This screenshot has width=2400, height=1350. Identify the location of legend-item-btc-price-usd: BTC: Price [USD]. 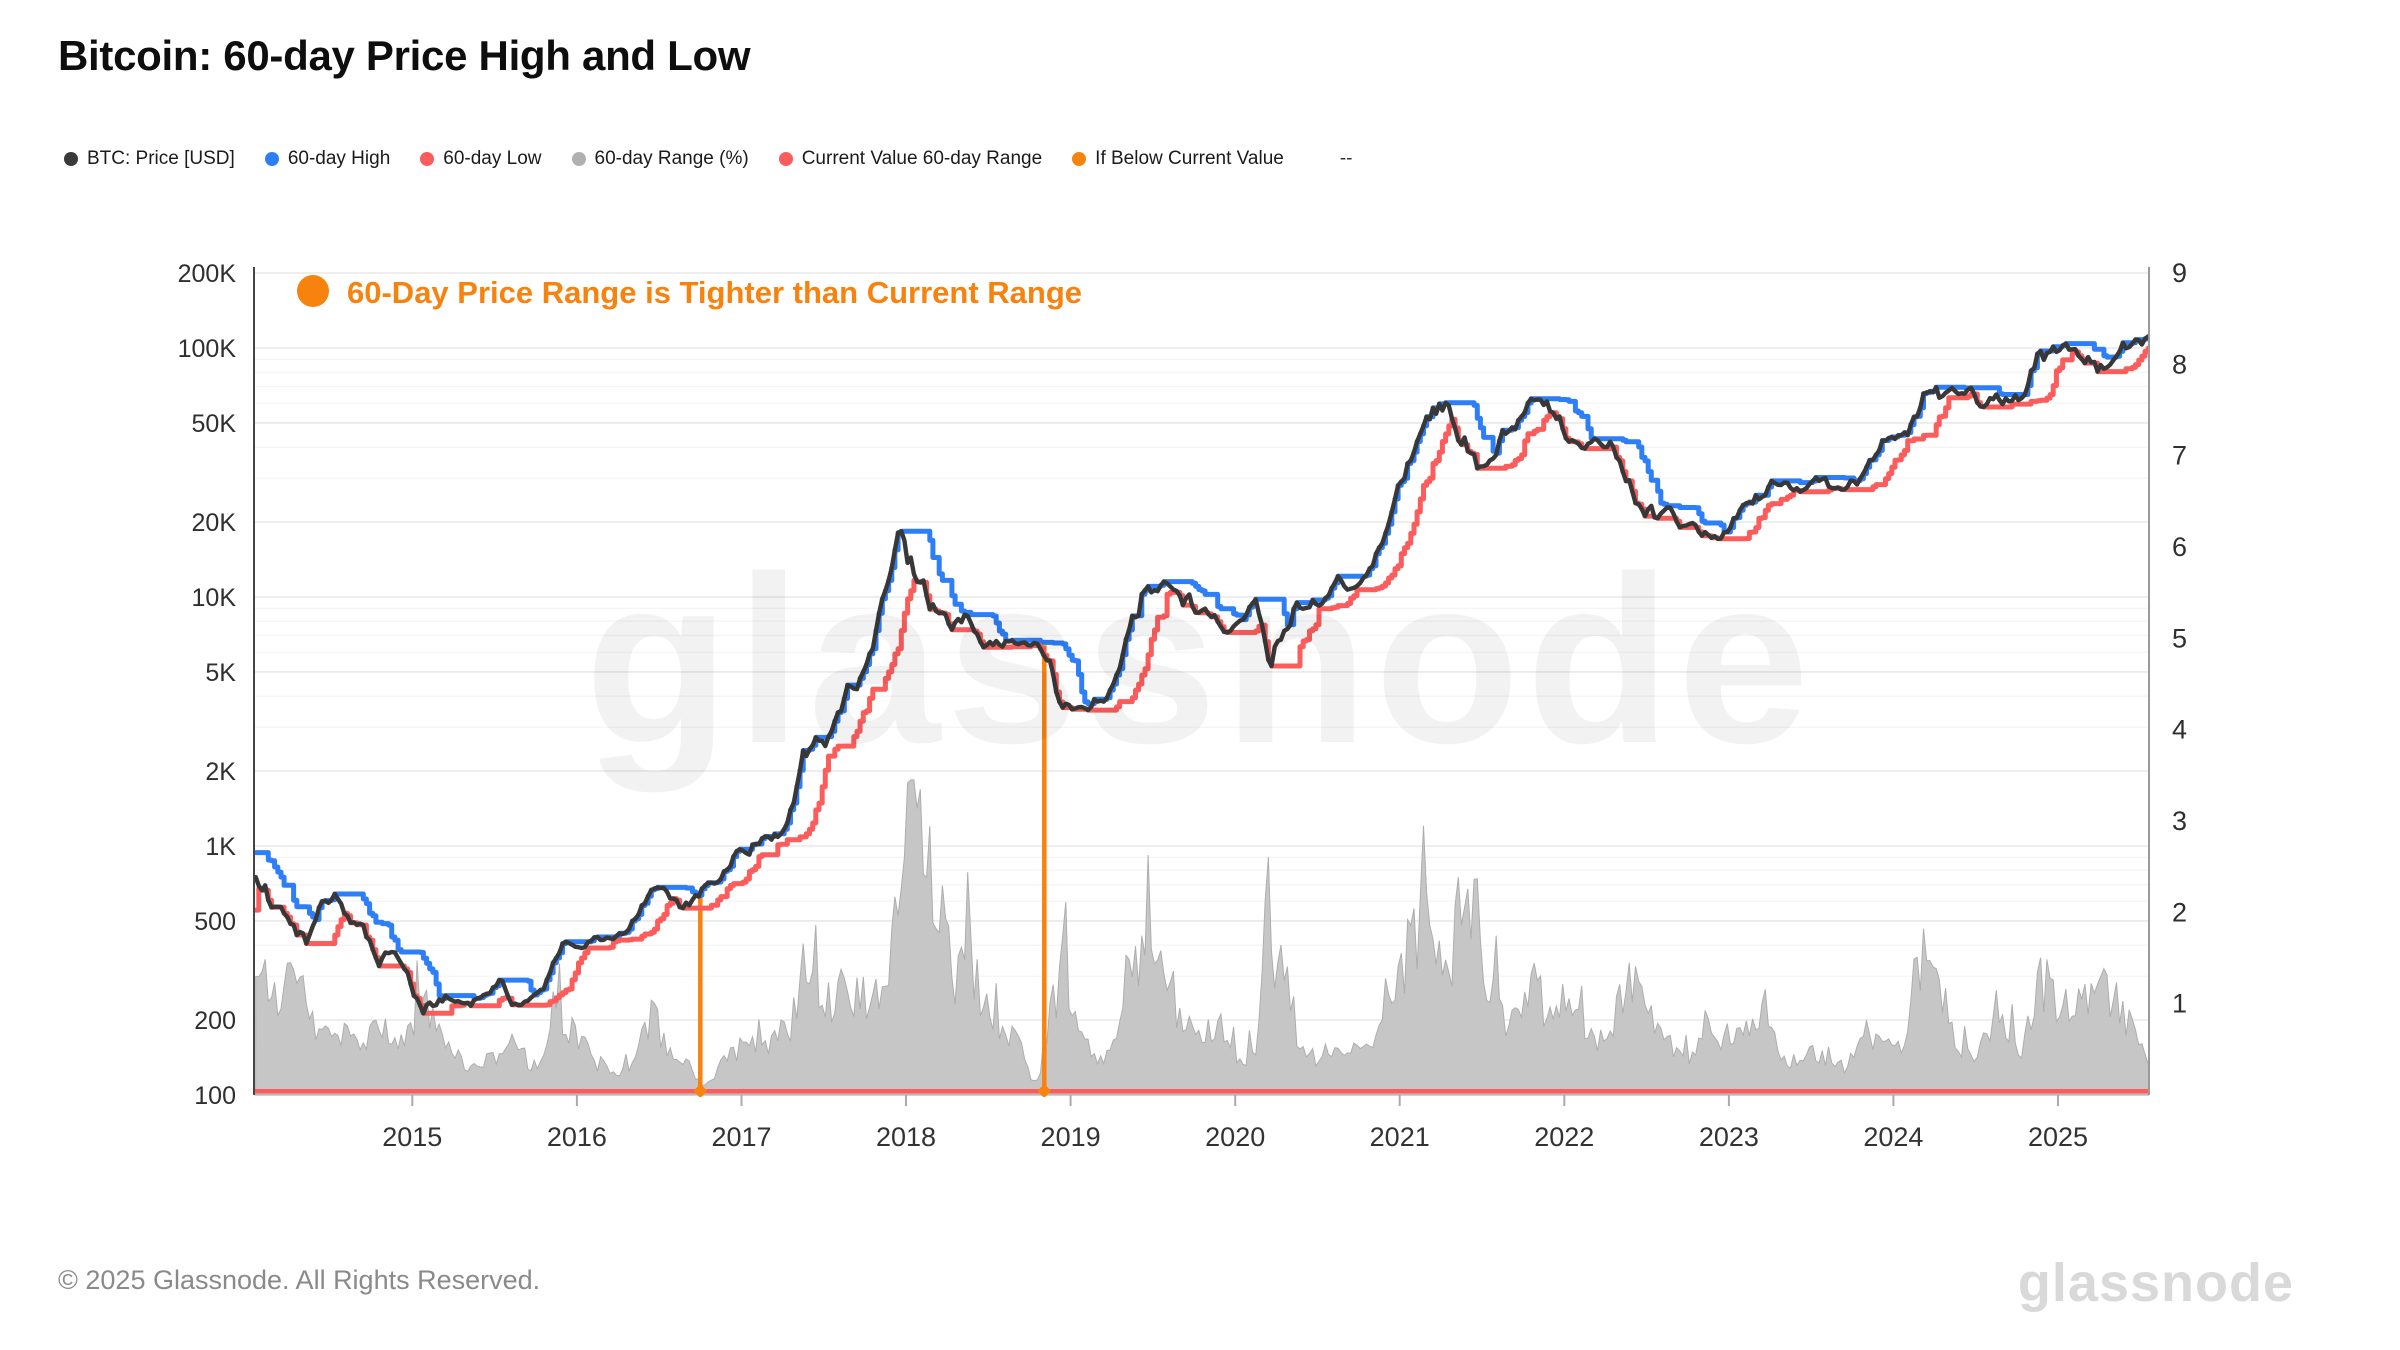
(149, 159).